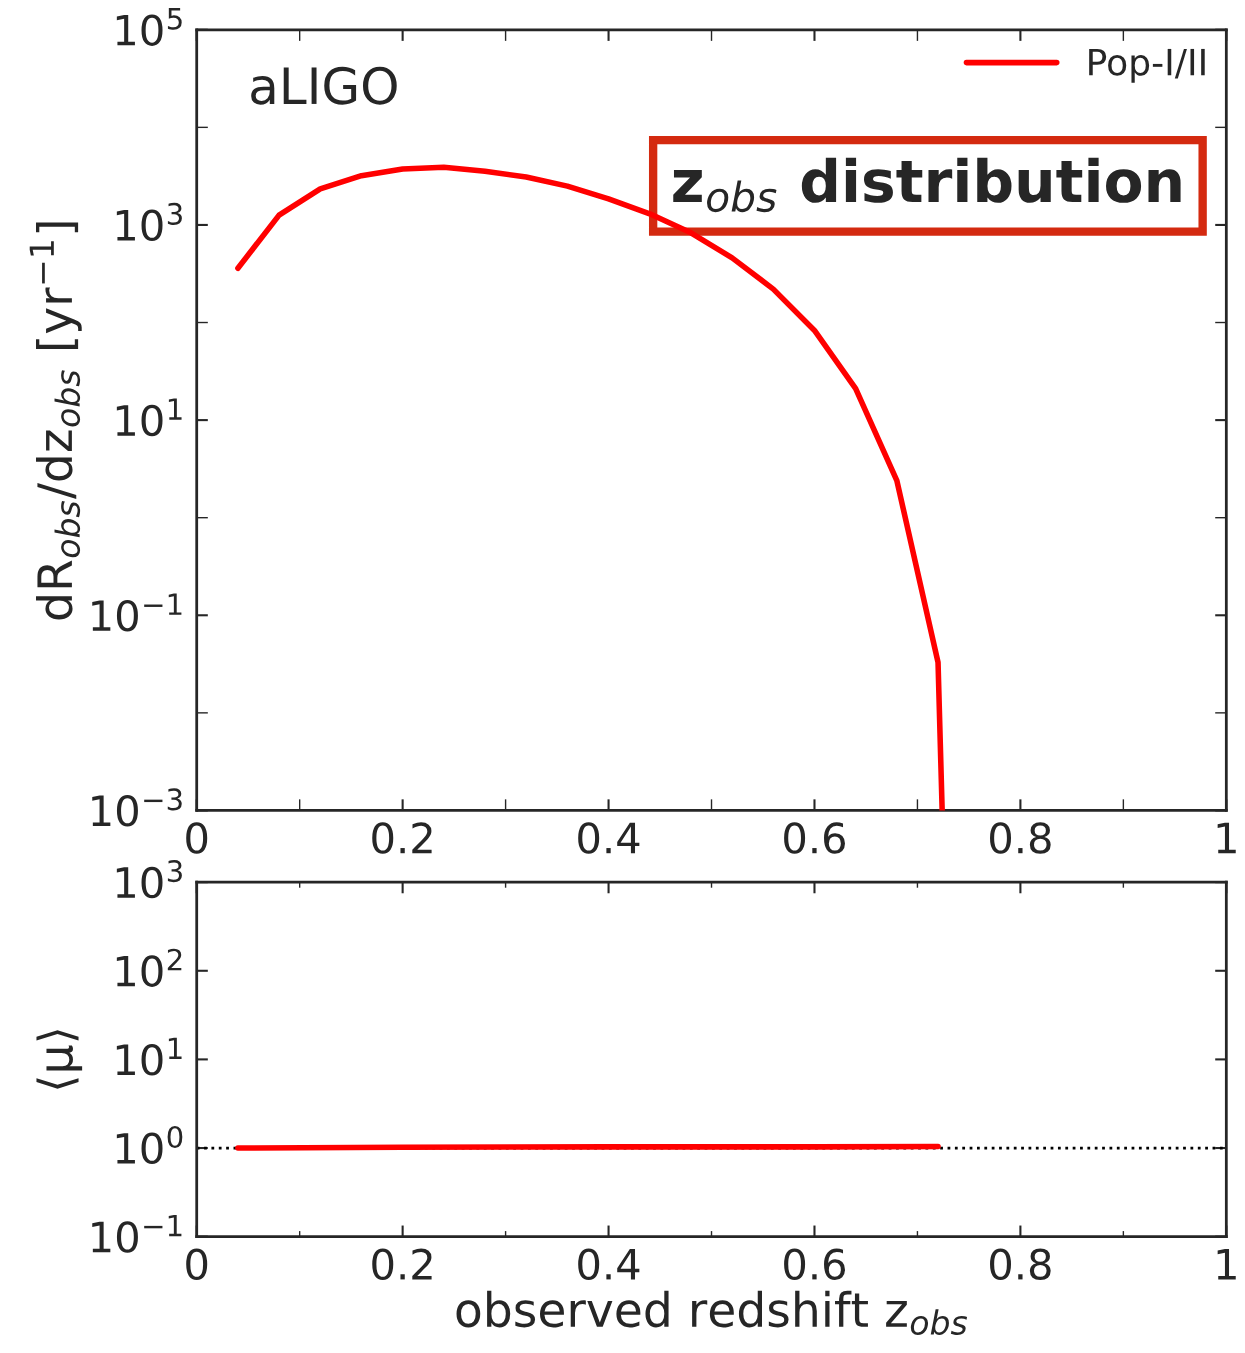 The width and height of the screenshot is (1245, 1353). I want to click on y-tick-label: 10$^{5}$, so click(149, 27).